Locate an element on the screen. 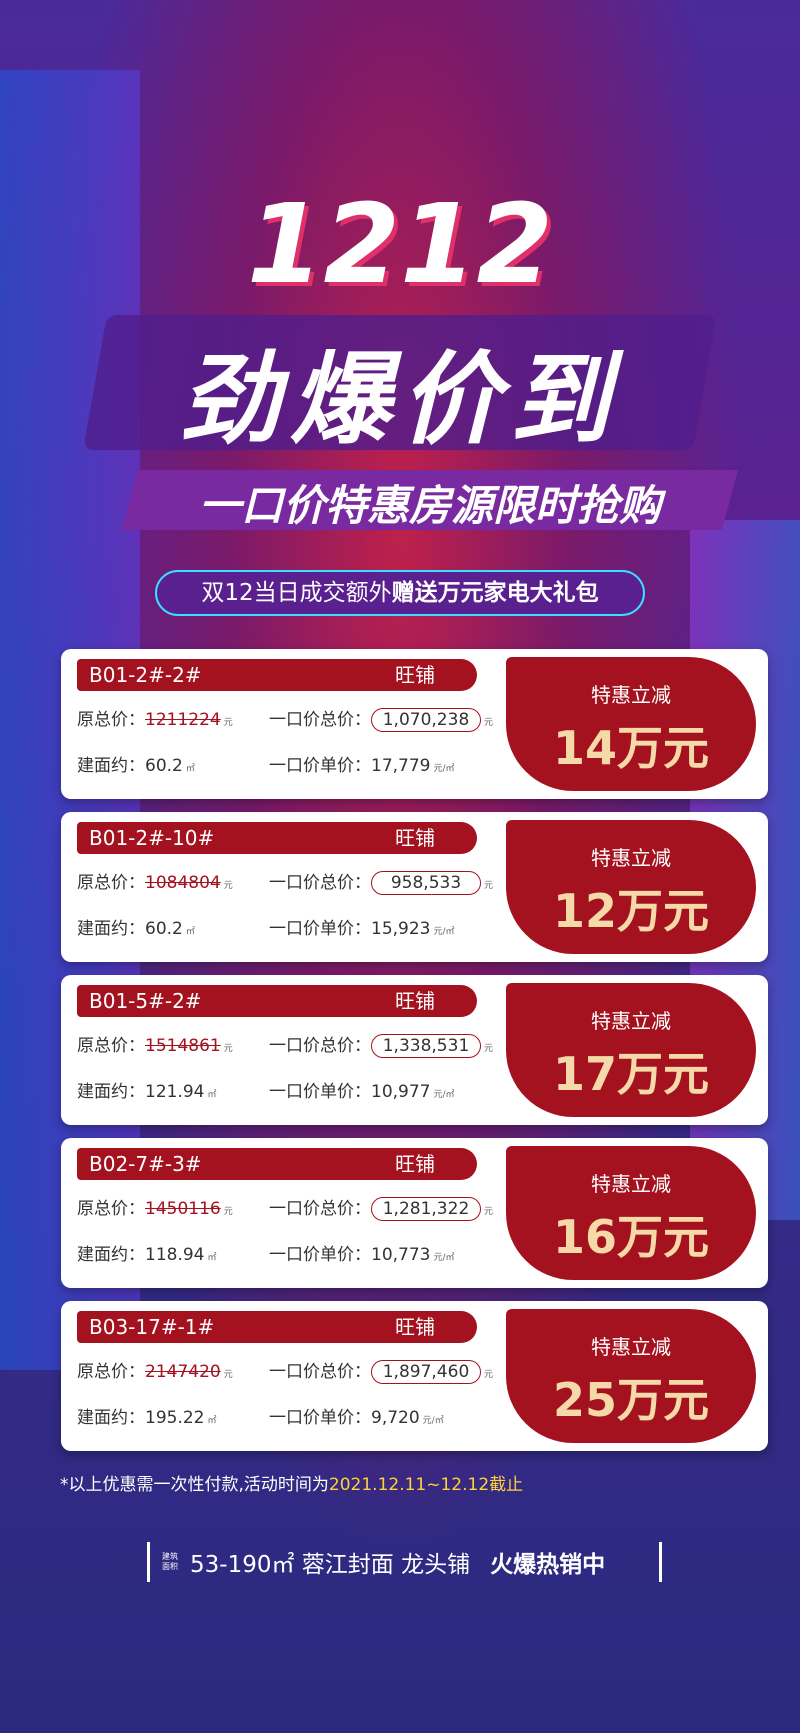  code: B02-7#-3# is located at coordinates (145, 1164).